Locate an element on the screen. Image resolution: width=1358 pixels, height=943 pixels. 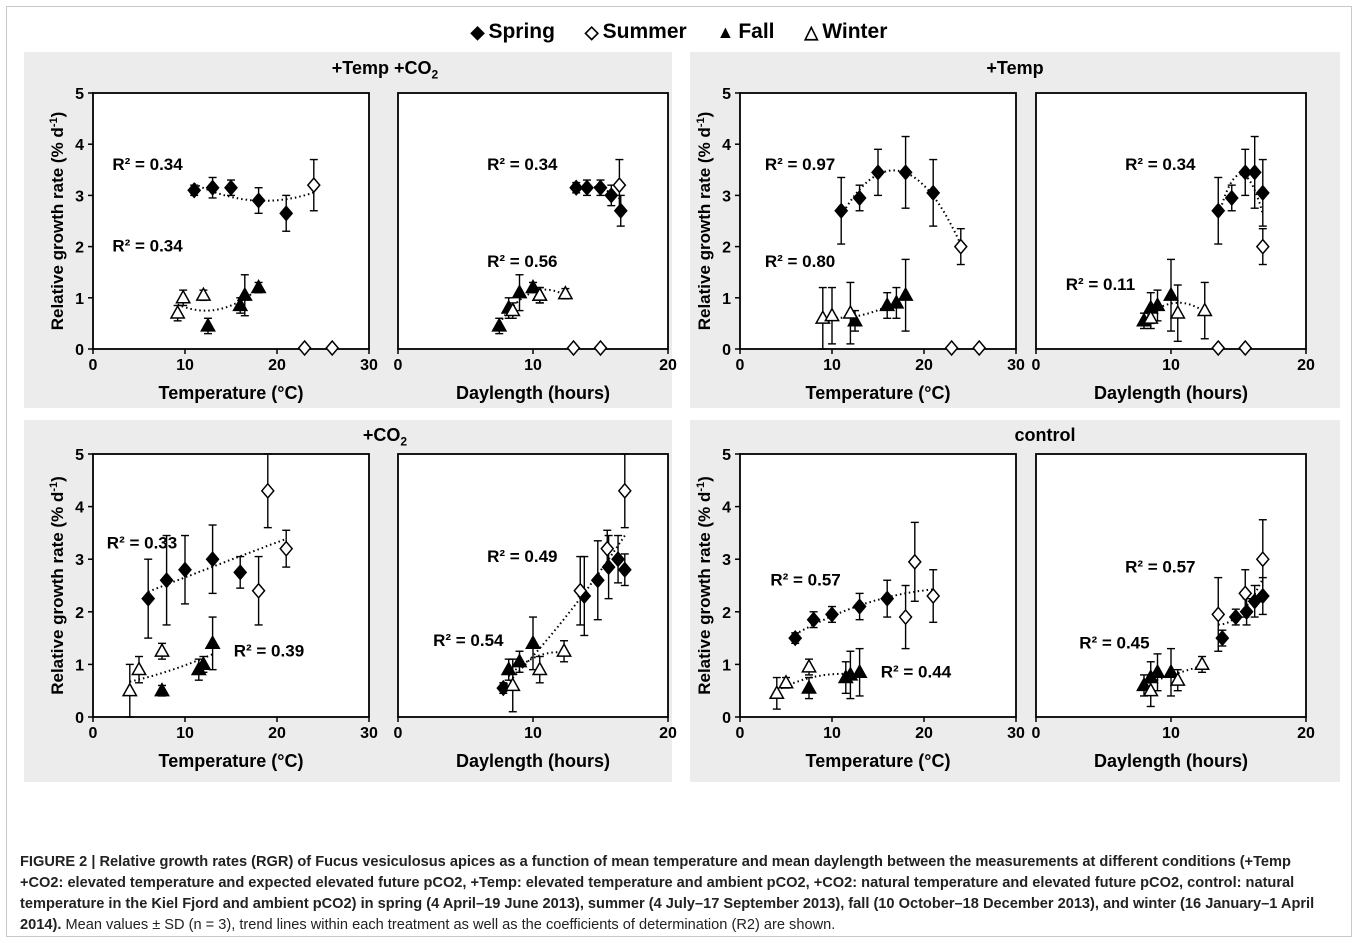
legend-label: Spring is located at coordinates (521, 31).